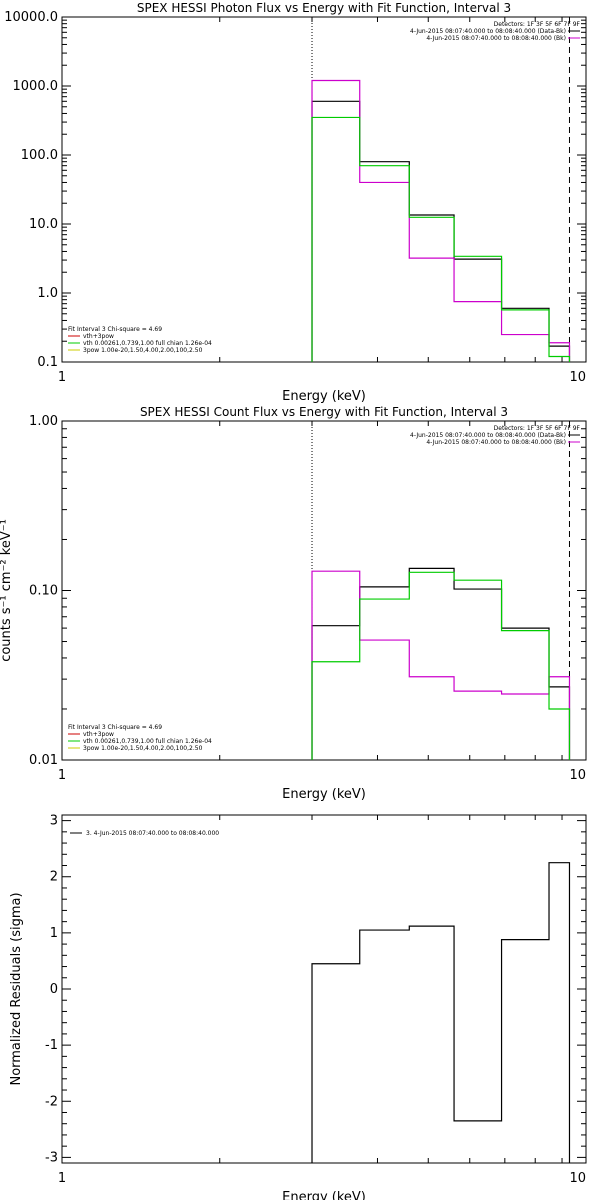 Image resolution: width=600 pixels, height=1200 pixels. Describe the element at coordinates (54, 877) in the screenshot. I see `y-tick-label: 2` at that location.